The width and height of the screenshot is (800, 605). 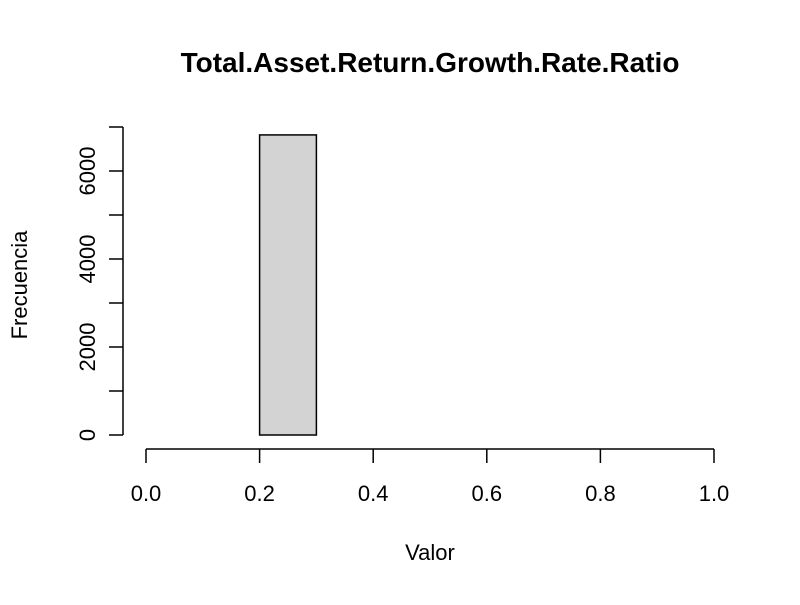 What do you see at coordinates (430, 552) in the screenshot?
I see `x-axis-label: Valor` at bounding box center [430, 552].